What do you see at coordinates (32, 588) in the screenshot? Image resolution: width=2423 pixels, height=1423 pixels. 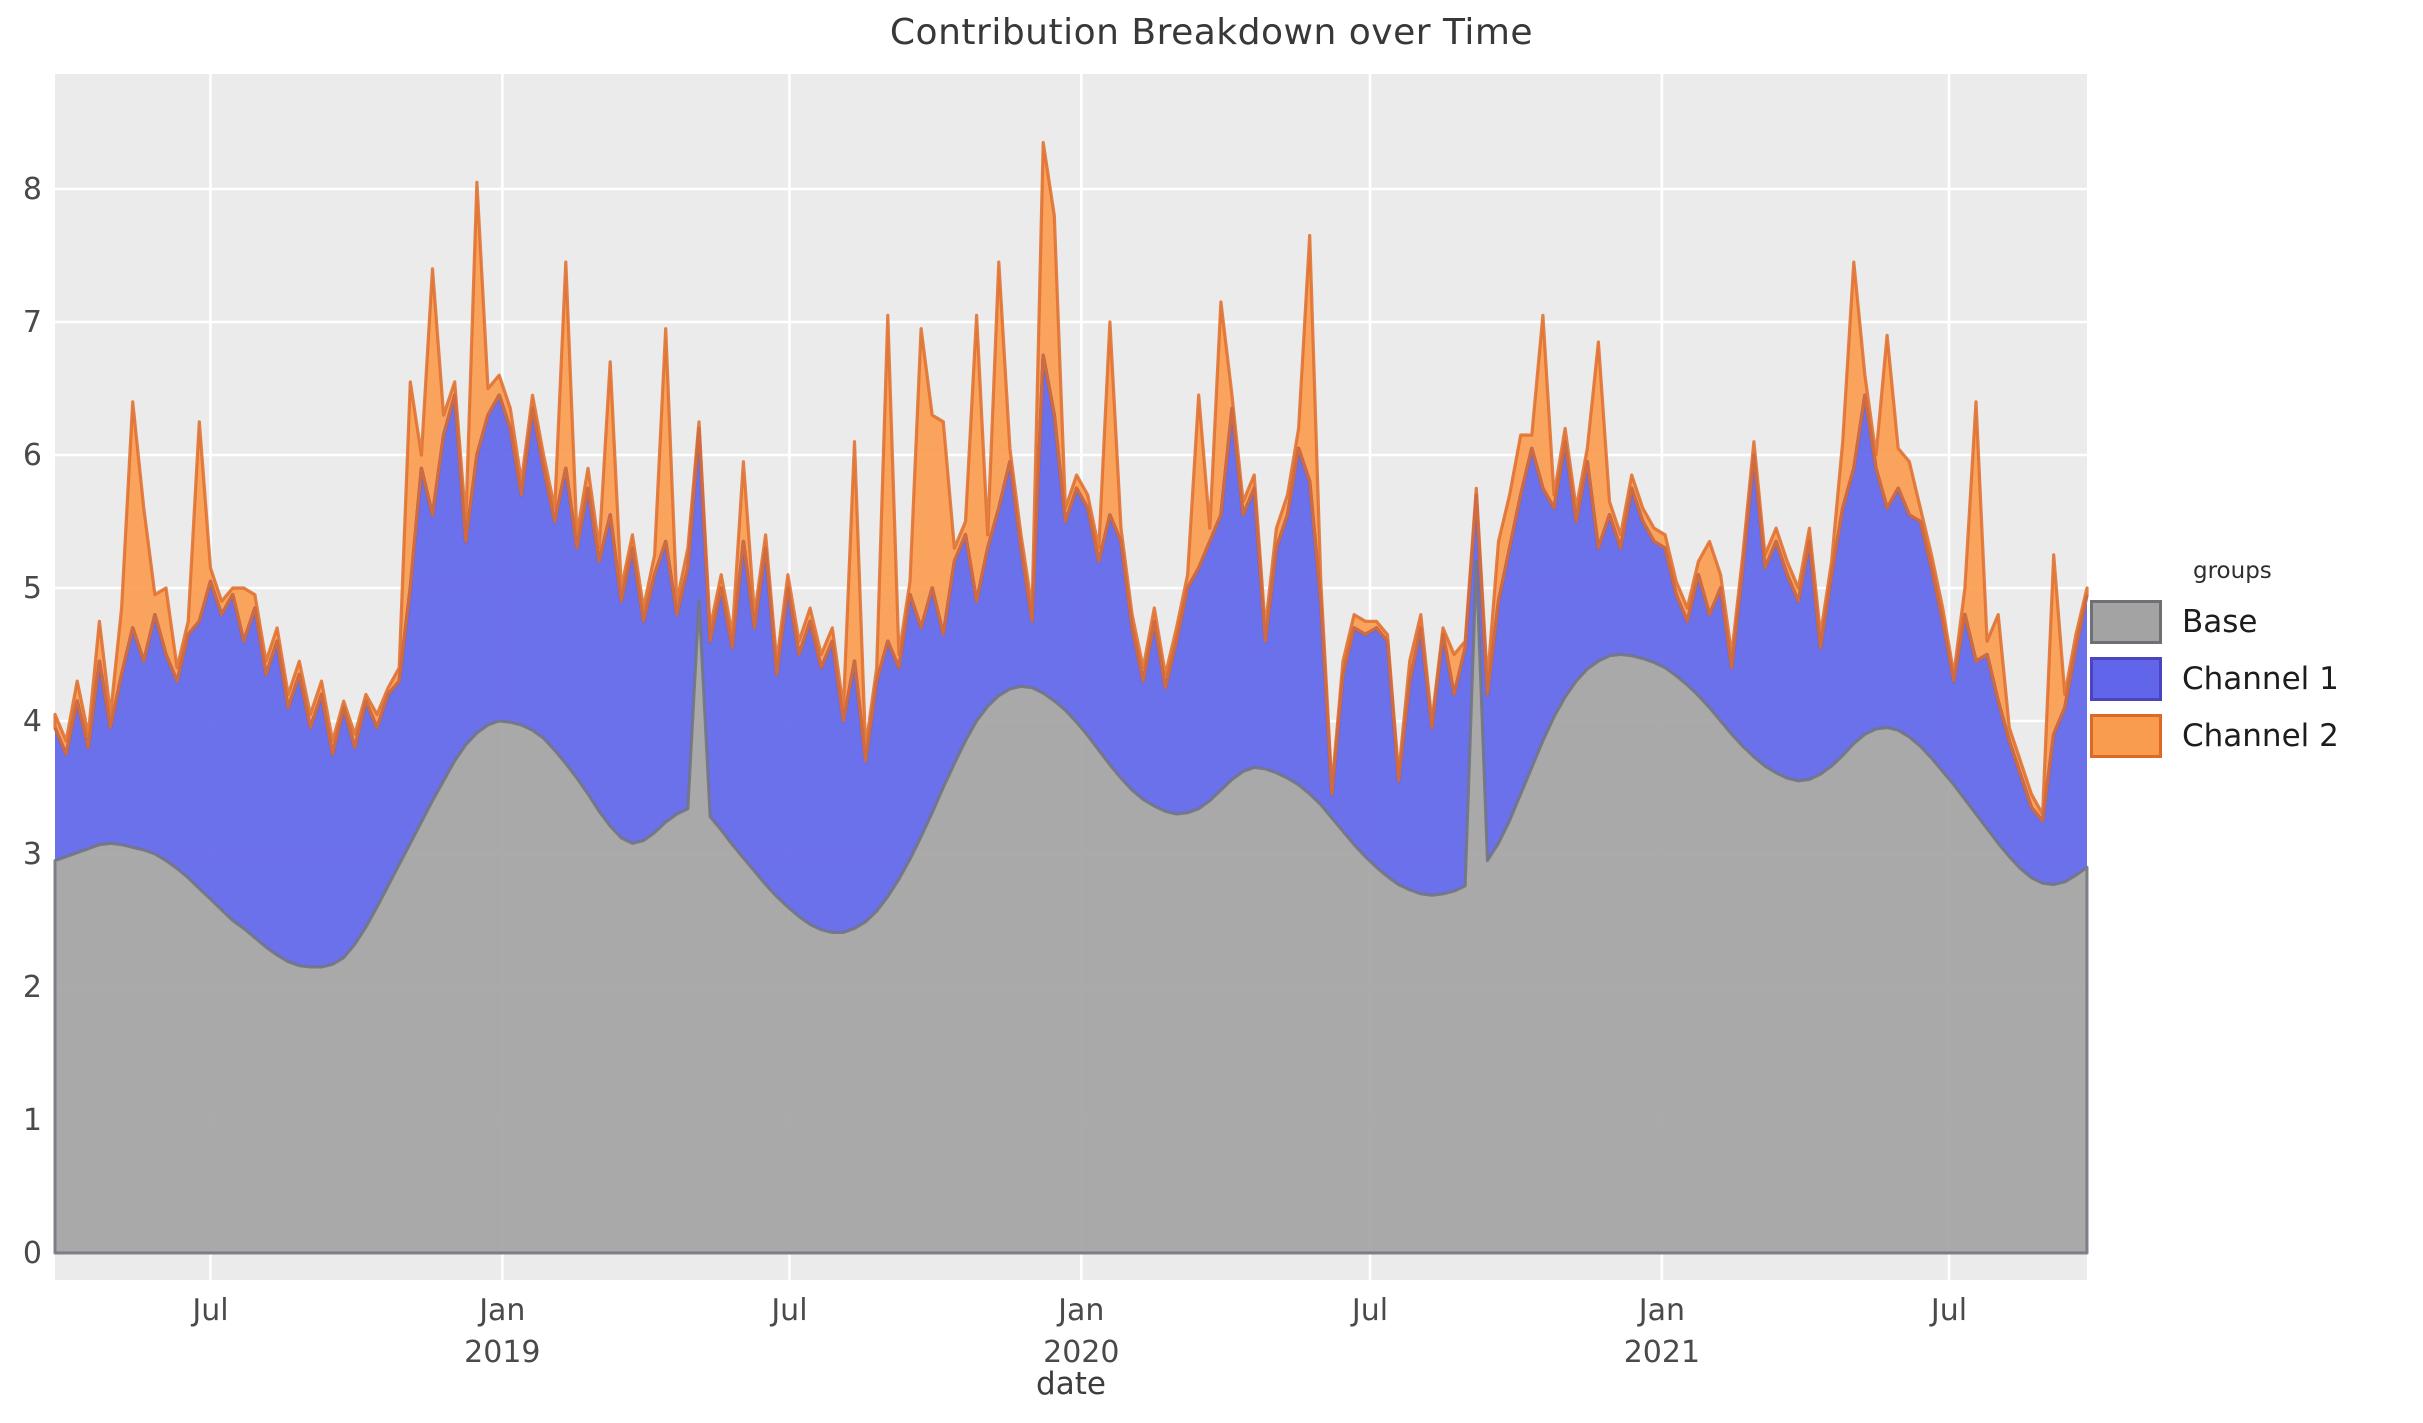 I see `y-tick-label: 5` at bounding box center [32, 588].